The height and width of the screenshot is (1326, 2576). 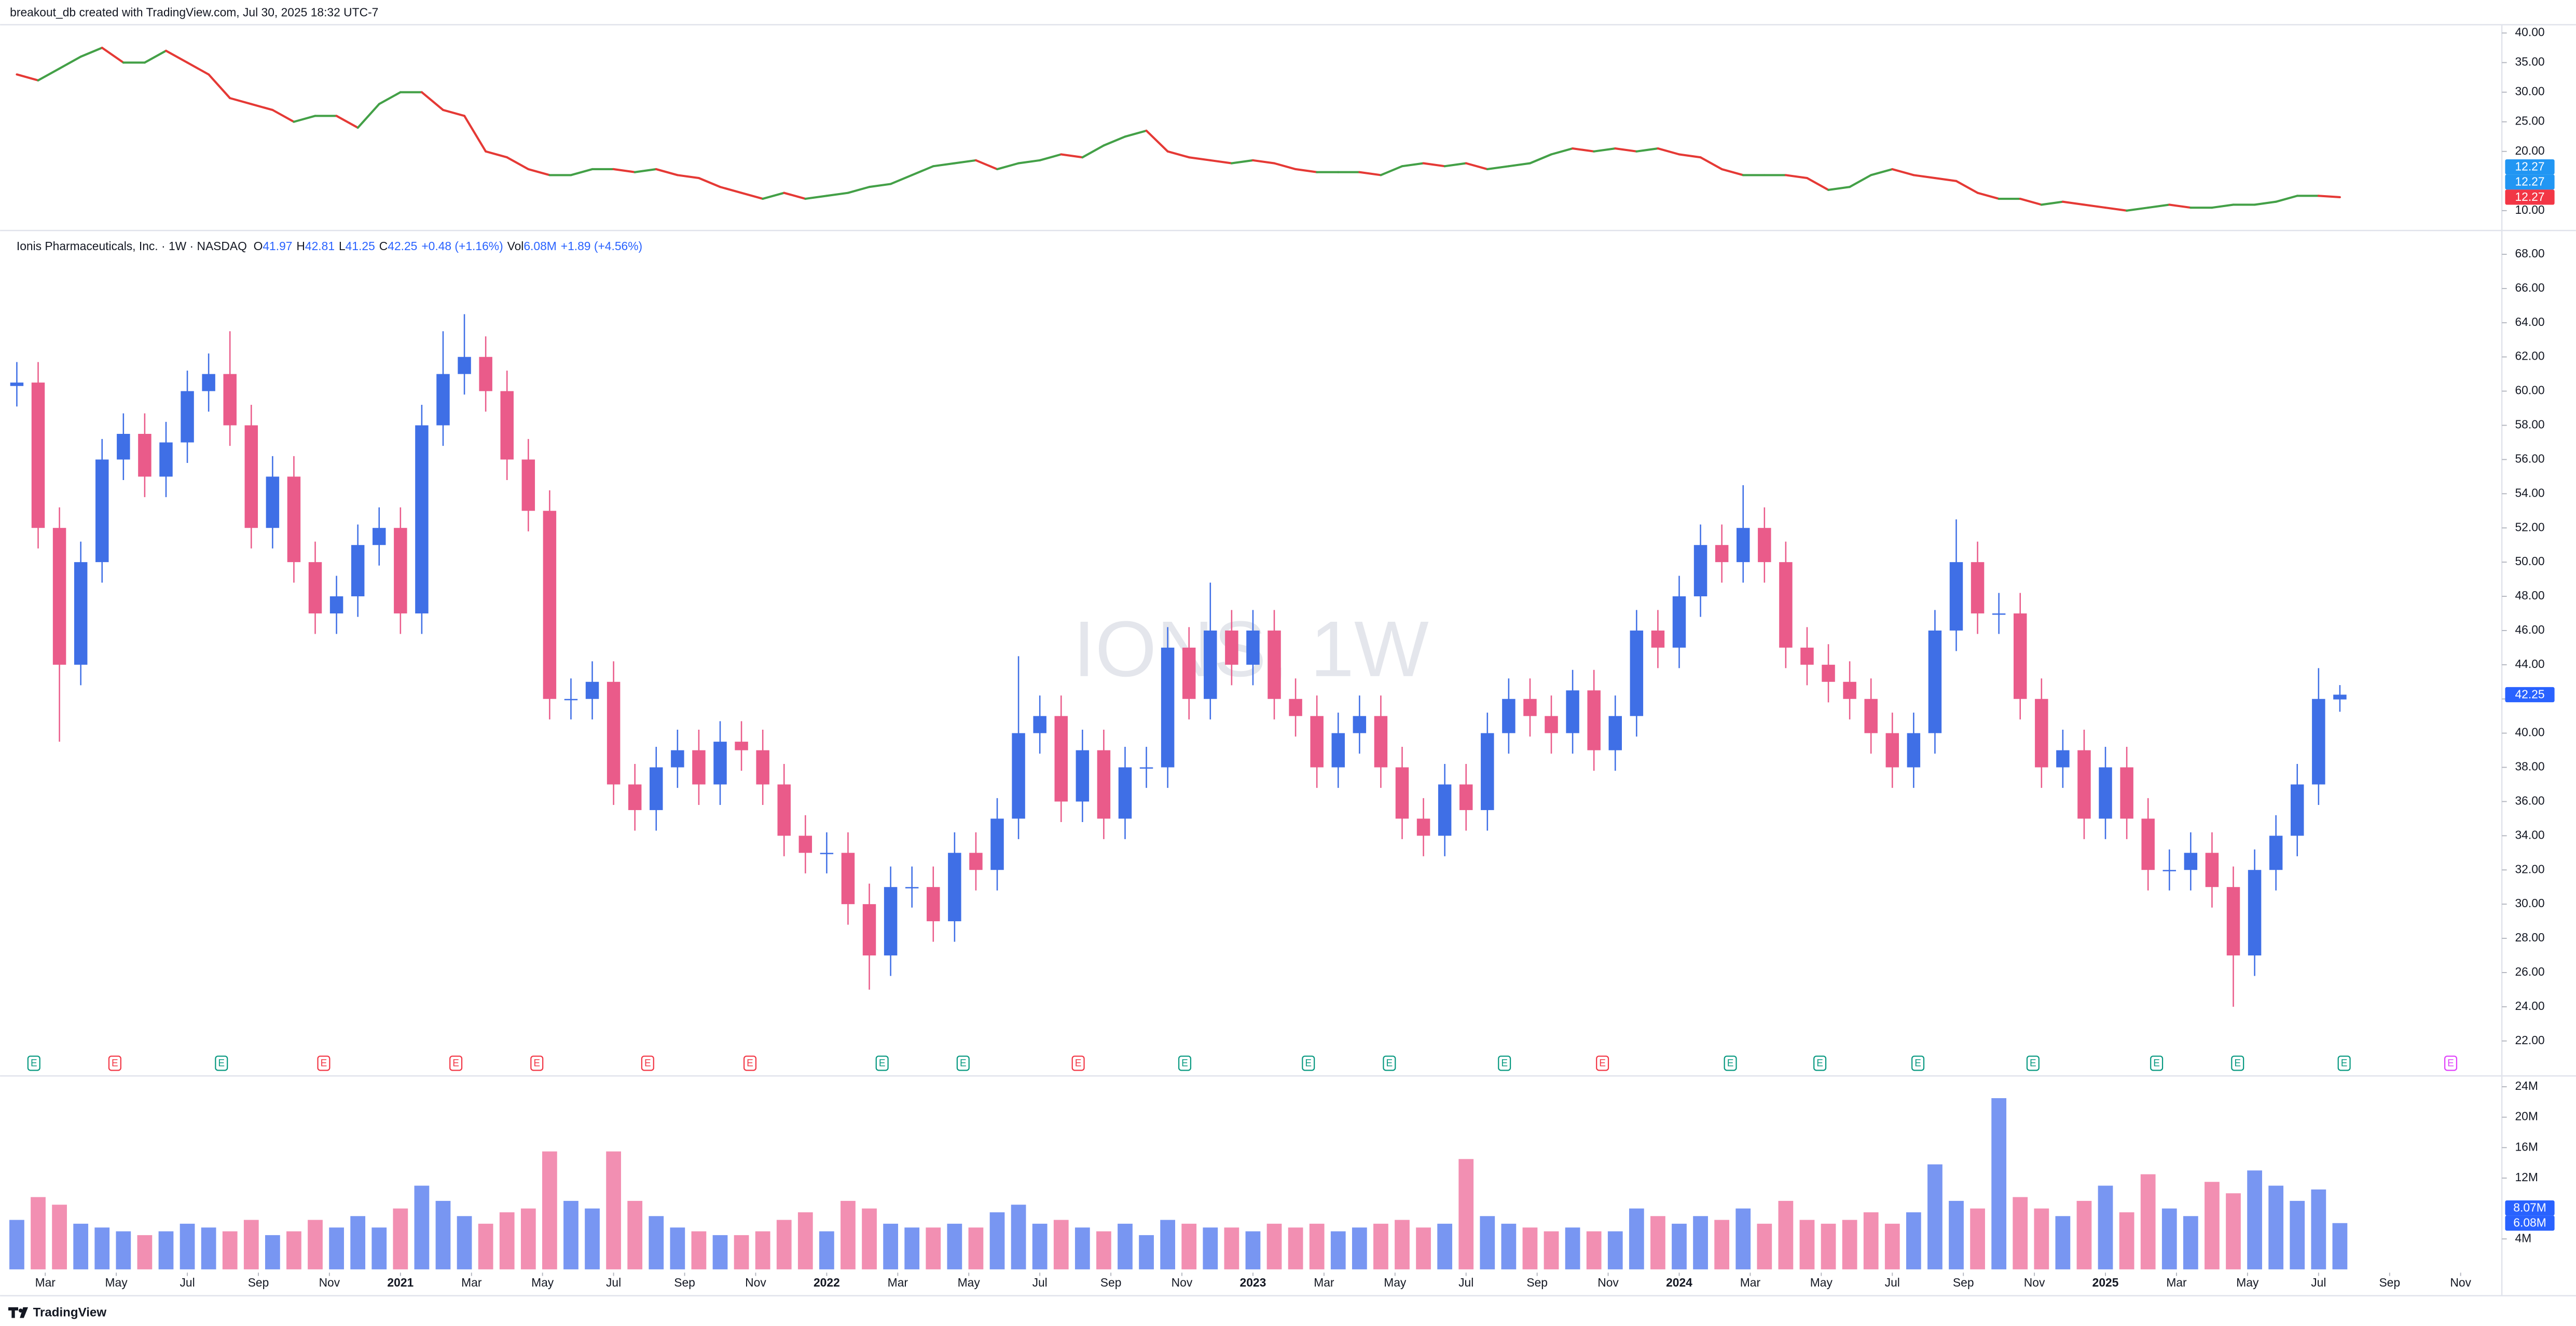 What do you see at coordinates (601, 246) in the screenshot?
I see `legend-change: +1.89 (+4.56%)` at bounding box center [601, 246].